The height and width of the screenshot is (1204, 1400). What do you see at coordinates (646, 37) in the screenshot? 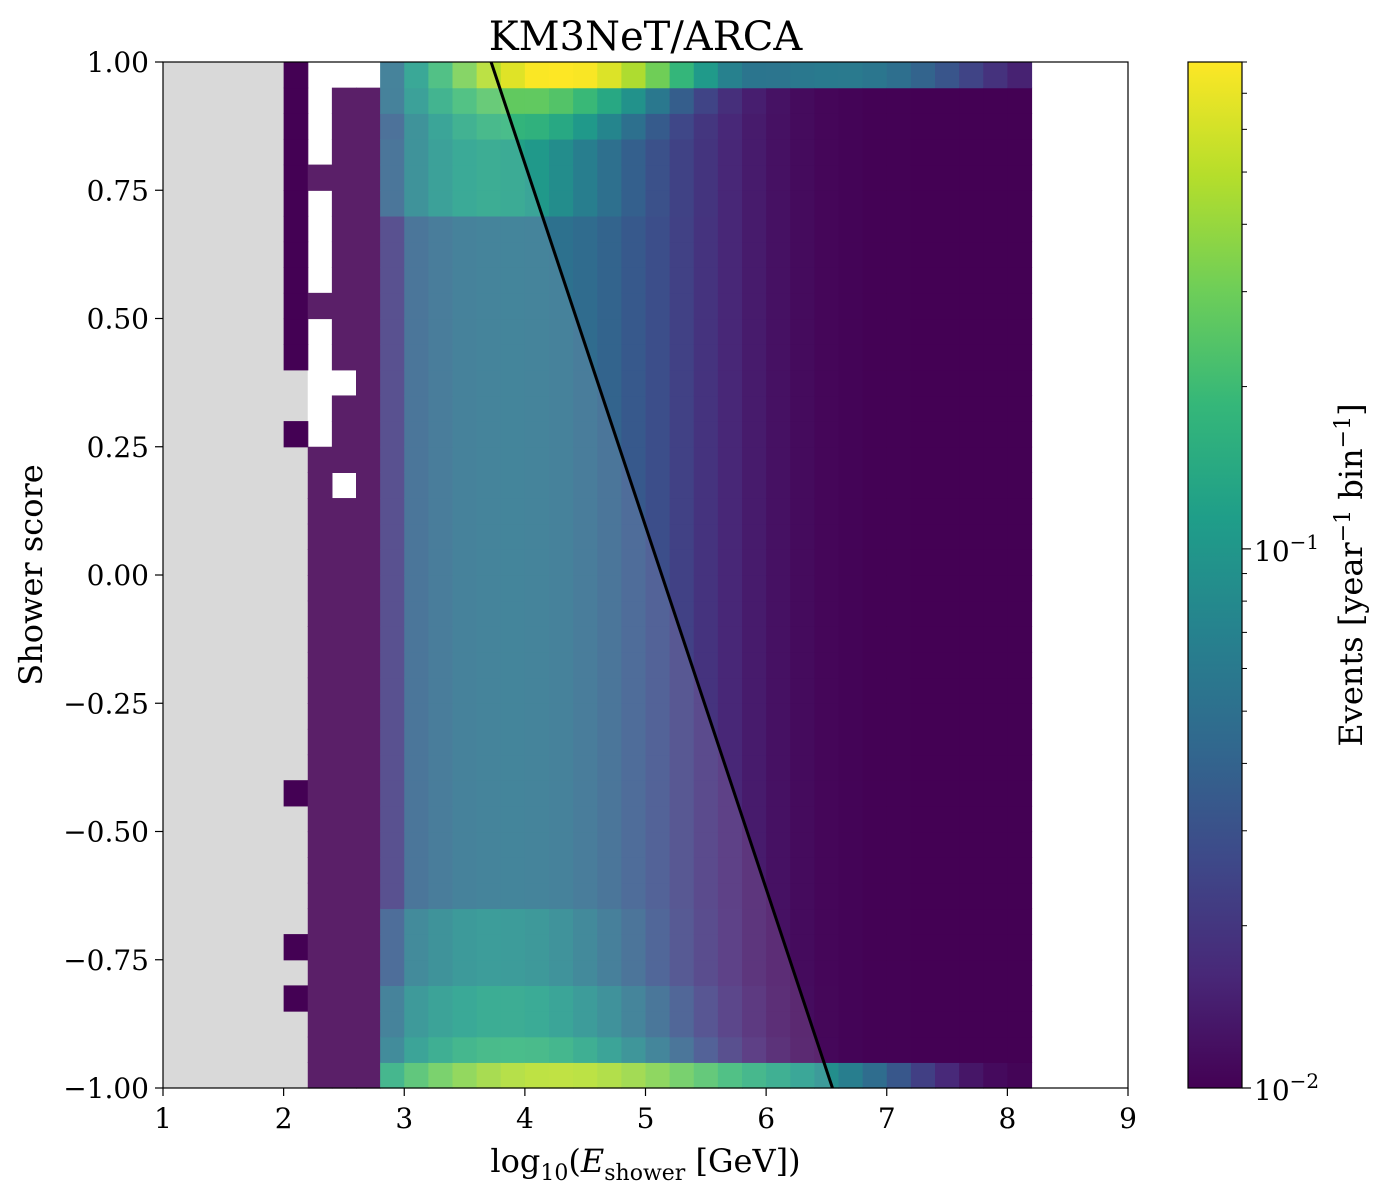
I see `chart-title: KM3NeT/ARCA` at bounding box center [646, 37].